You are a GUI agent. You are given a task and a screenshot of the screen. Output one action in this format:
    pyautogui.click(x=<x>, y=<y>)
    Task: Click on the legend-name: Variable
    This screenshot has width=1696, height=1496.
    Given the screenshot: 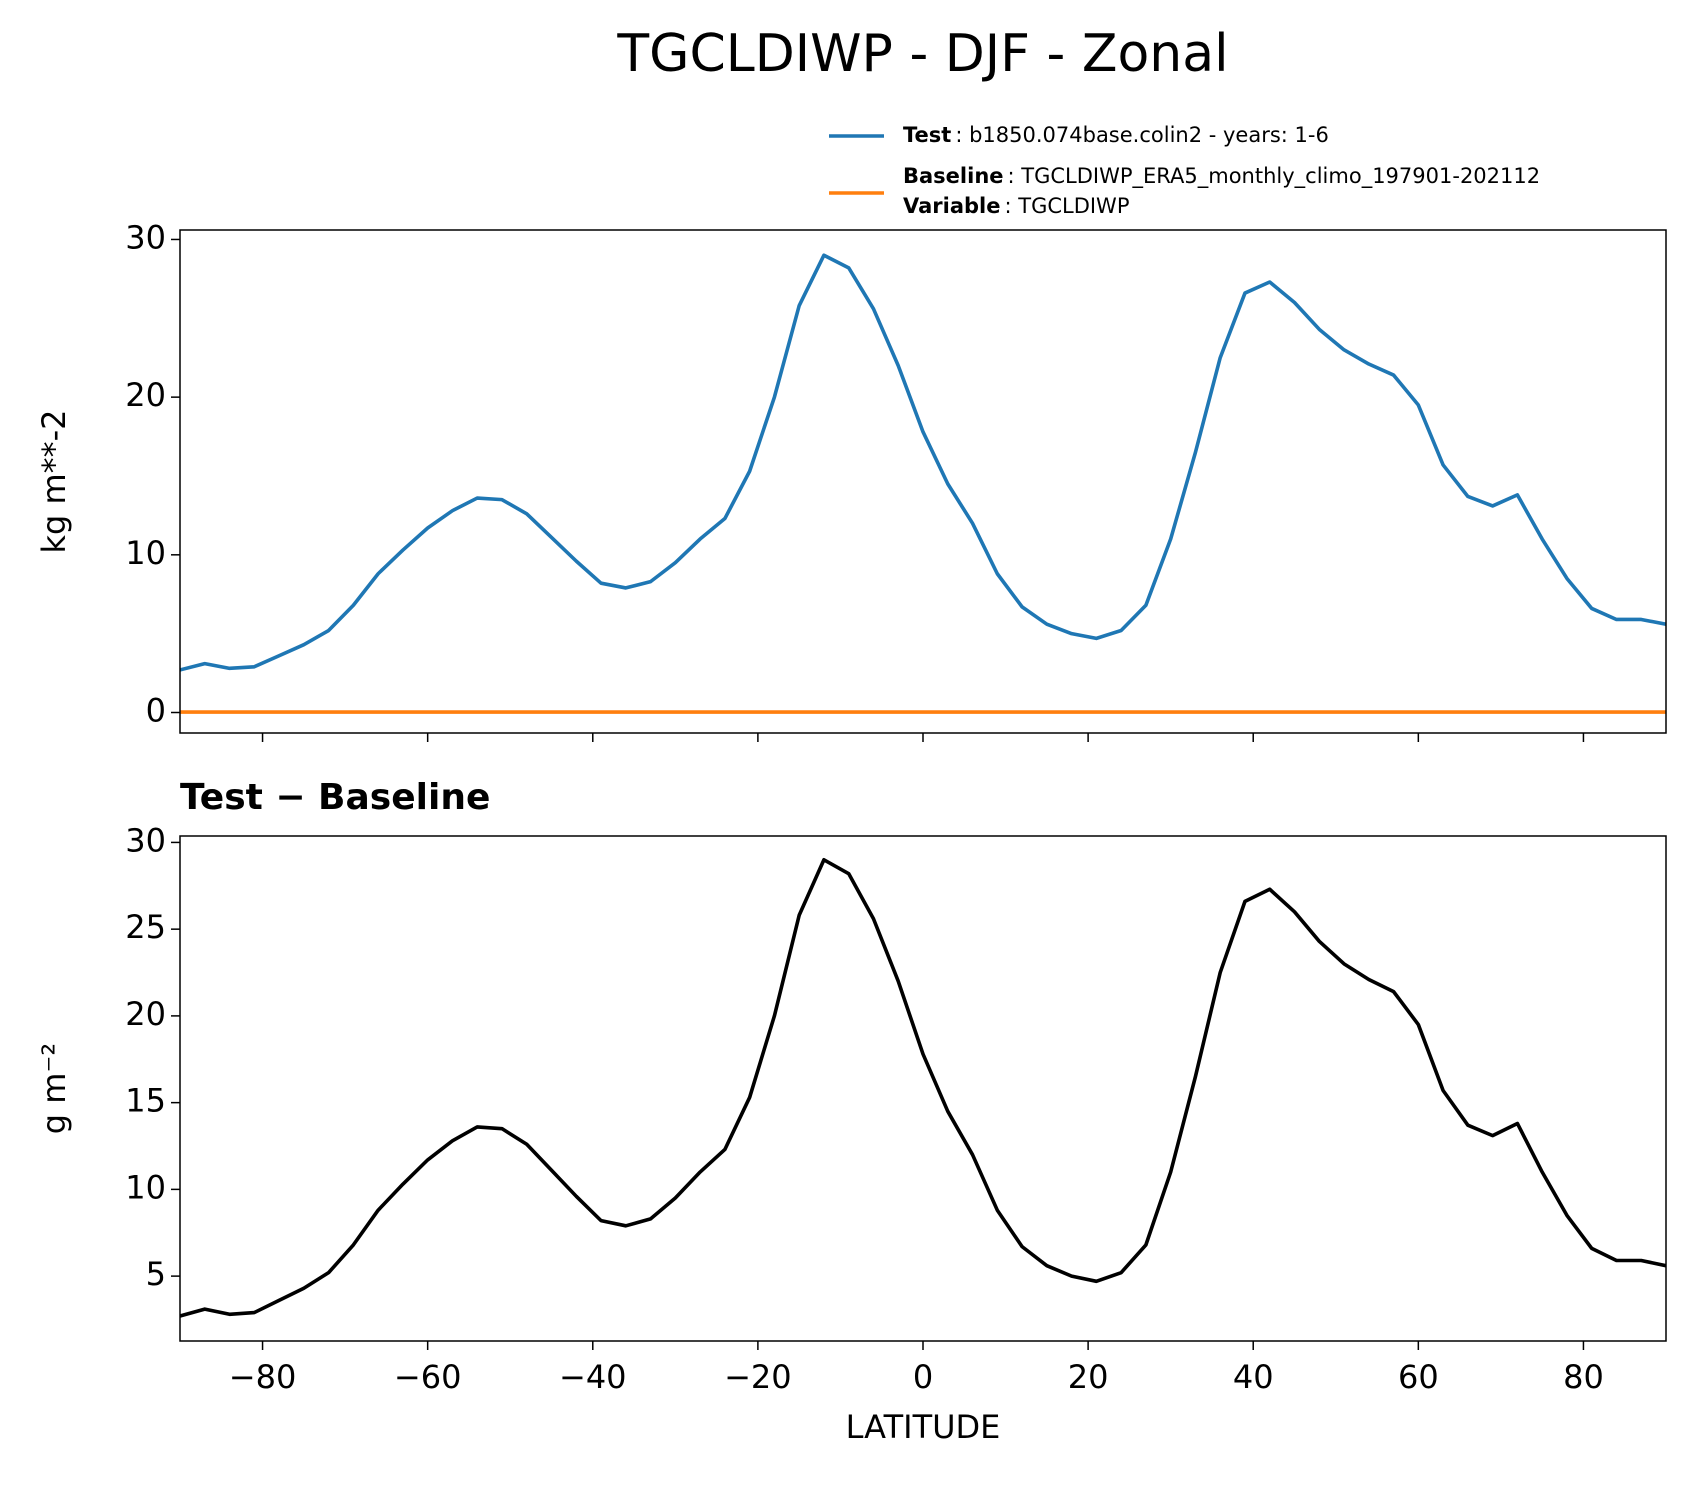 What is the action you would take?
    pyautogui.click(x=951, y=206)
    